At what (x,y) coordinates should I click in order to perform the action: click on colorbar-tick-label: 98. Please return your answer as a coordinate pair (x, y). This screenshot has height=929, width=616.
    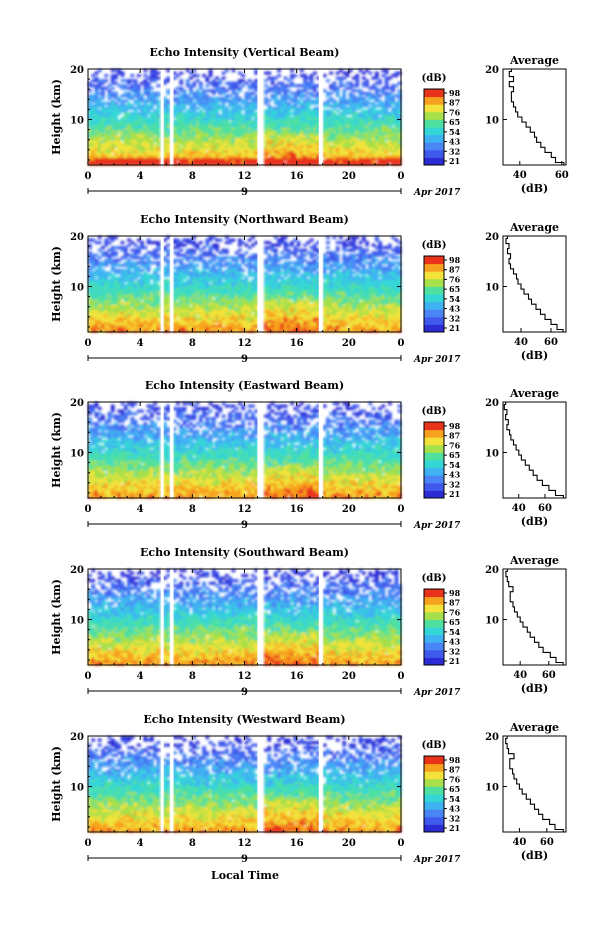
    Looking at the image, I should click on (455, 593).